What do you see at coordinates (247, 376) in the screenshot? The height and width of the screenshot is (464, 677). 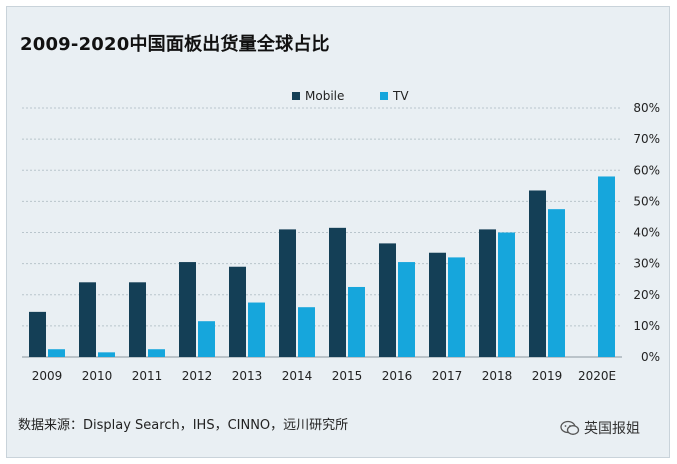 I see `x-tick-label: 2013` at bounding box center [247, 376].